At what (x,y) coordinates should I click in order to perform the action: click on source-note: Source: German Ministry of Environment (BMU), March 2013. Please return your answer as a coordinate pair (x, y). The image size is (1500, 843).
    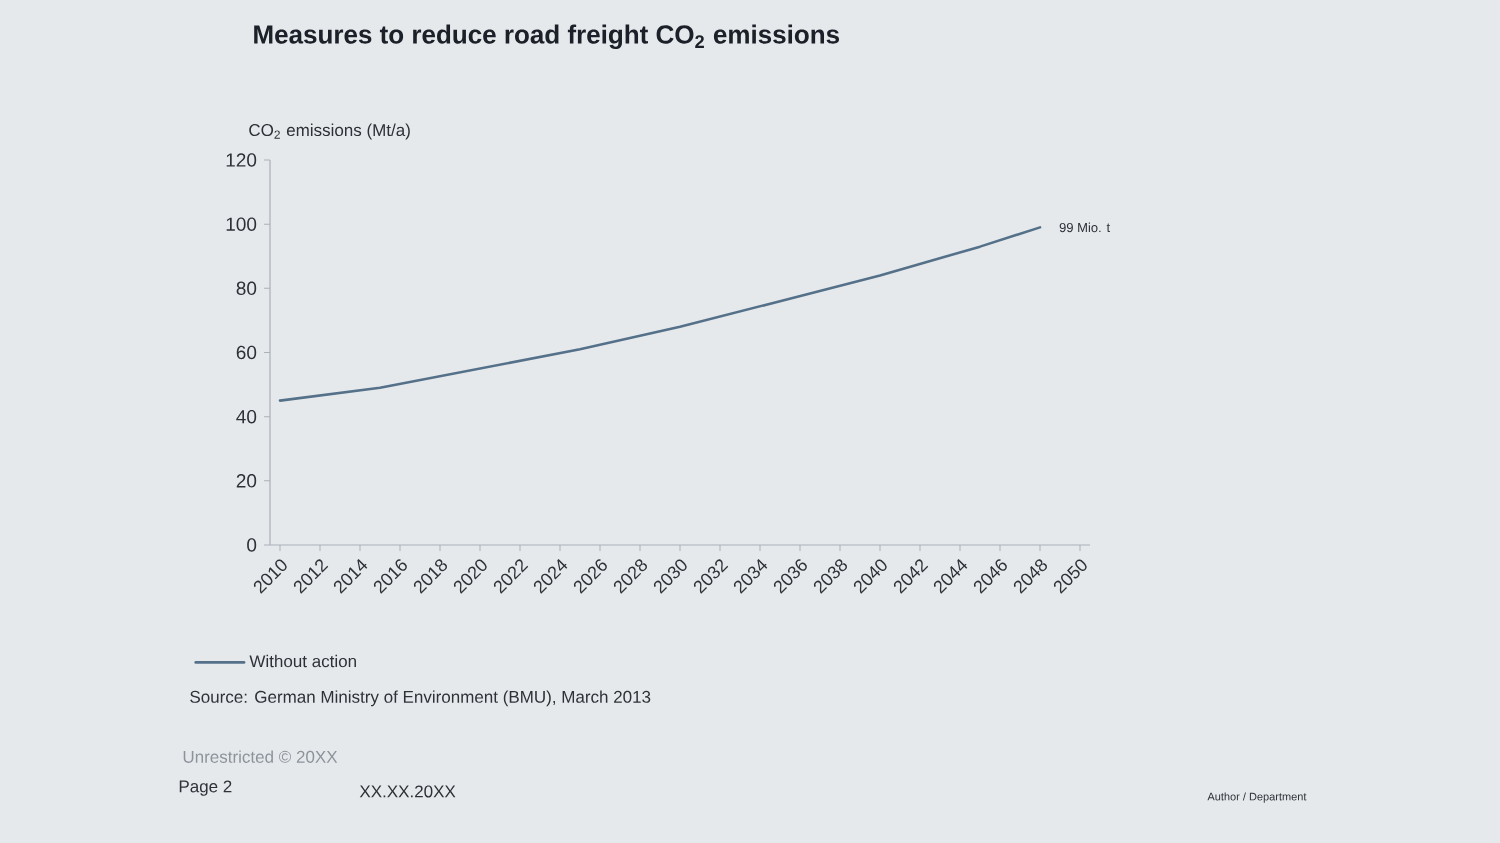
    Looking at the image, I should click on (420, 698).